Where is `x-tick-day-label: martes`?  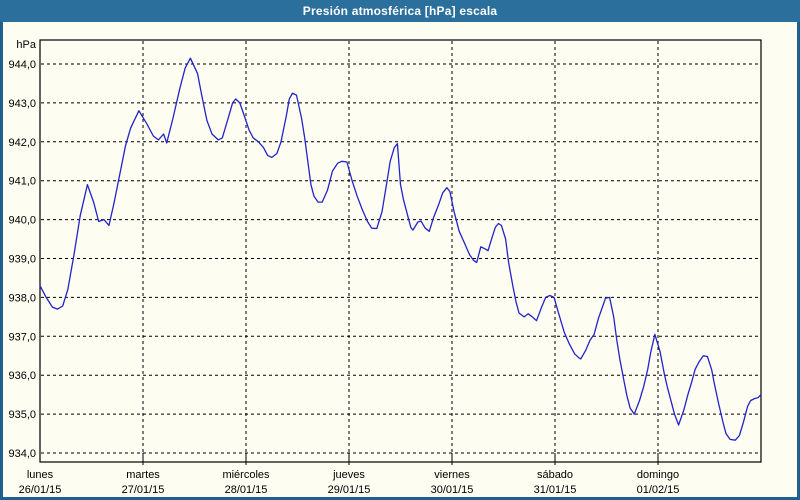 x-tick-day-label: martes is located at coordinates (143, 475).